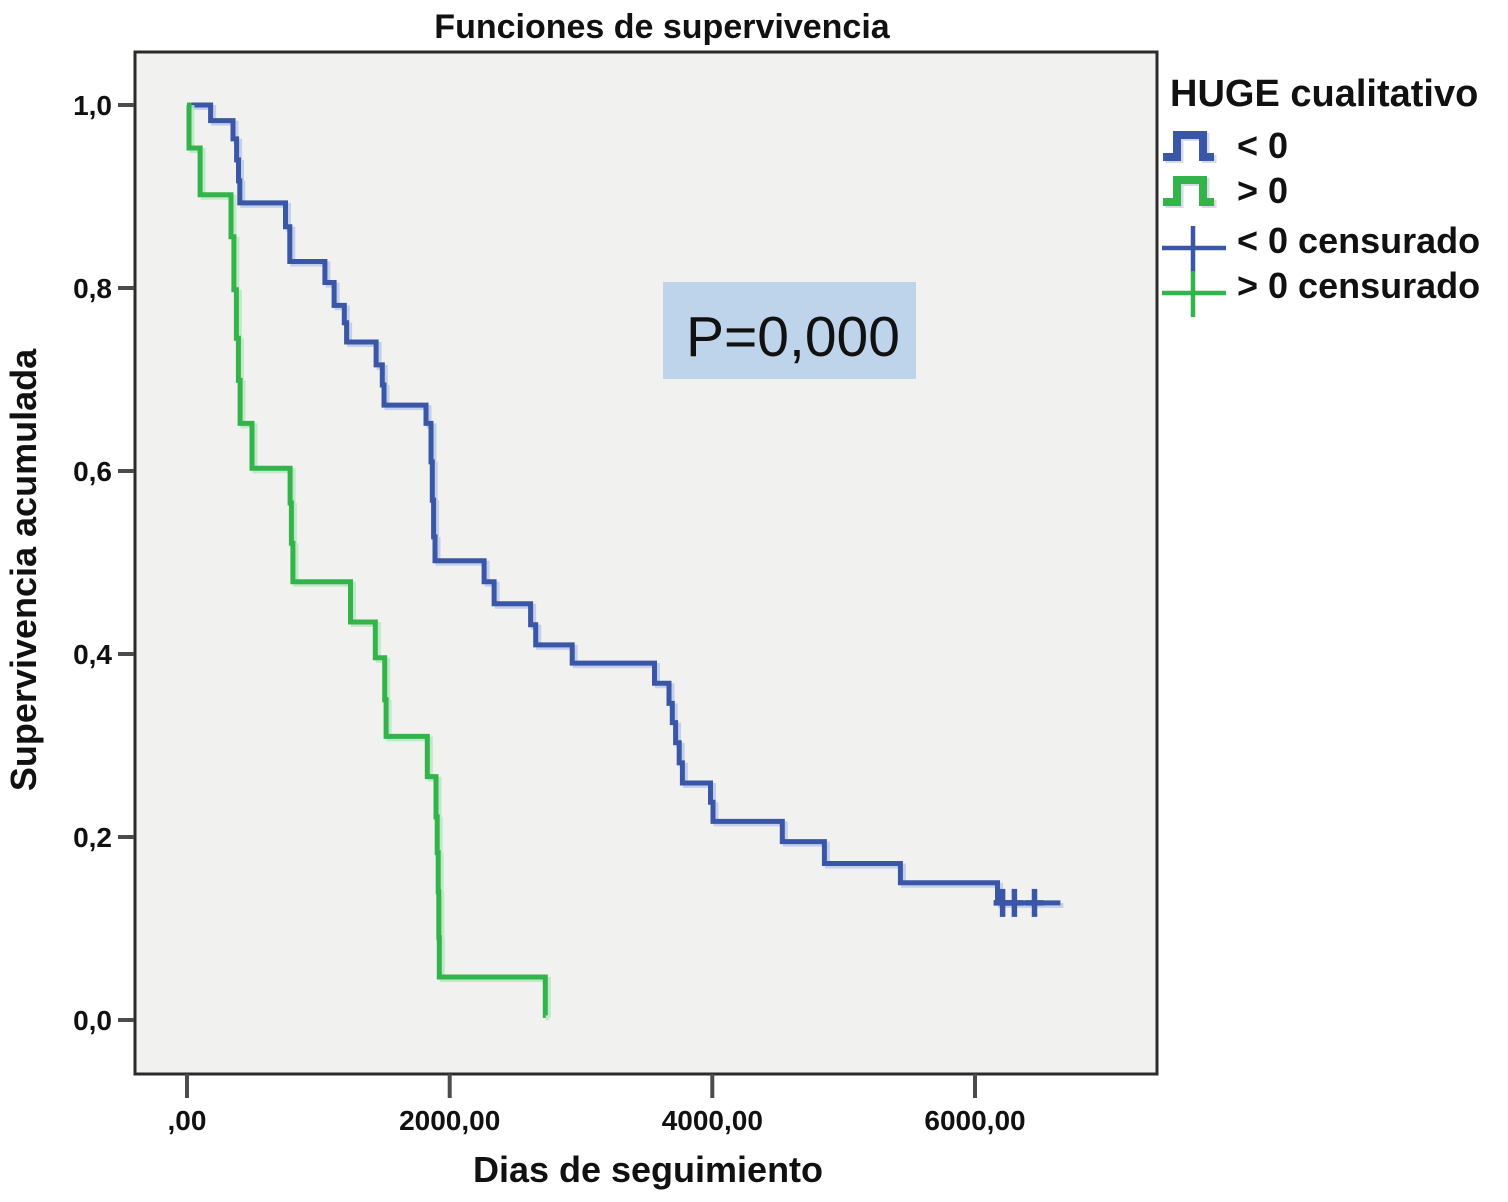  What do you see at coordinates (974, 1120) in the screenshot?
I see `x-tick-label: 6000,00` at bounding box center [974, 1120].